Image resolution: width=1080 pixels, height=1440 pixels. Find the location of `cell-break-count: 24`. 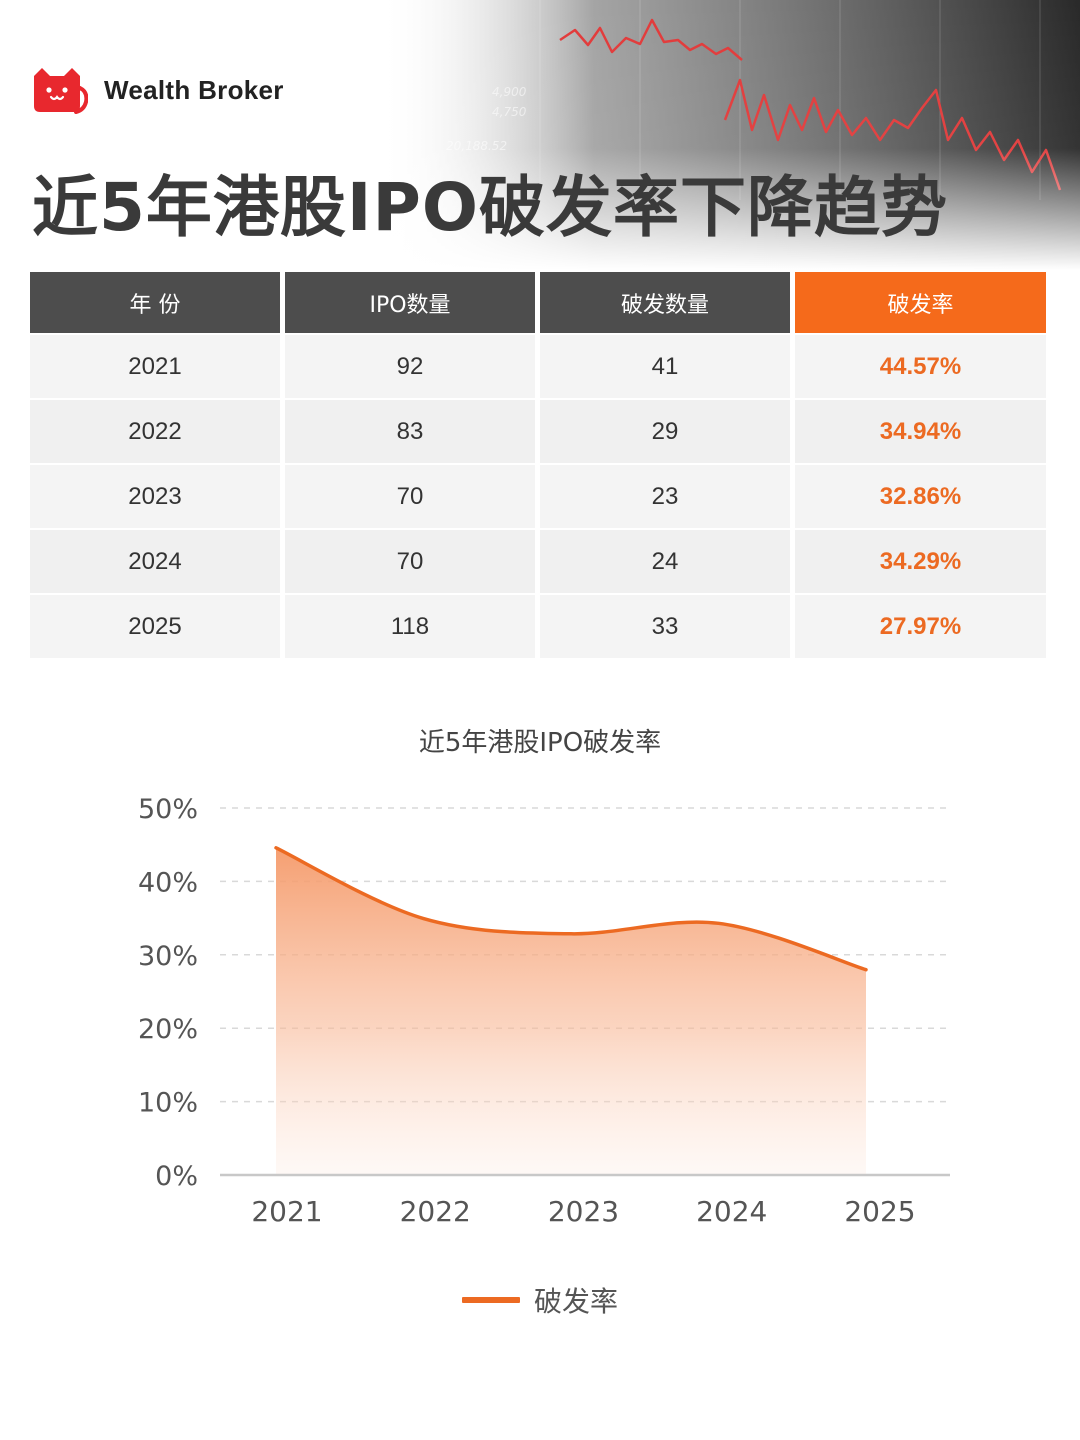

cell-break-count: 24 is located at coordinates (665, 561).